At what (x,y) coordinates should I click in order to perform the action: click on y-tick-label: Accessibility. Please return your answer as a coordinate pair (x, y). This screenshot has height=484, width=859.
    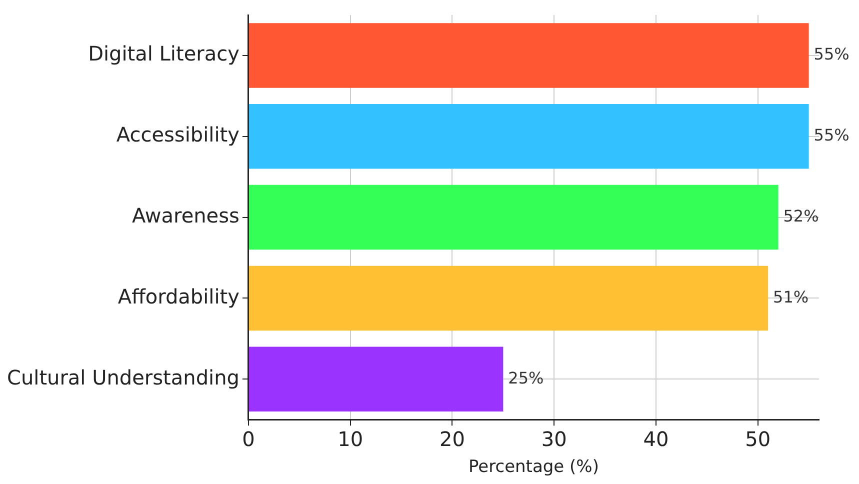
    Looking at the image, I should click on (178, 134).